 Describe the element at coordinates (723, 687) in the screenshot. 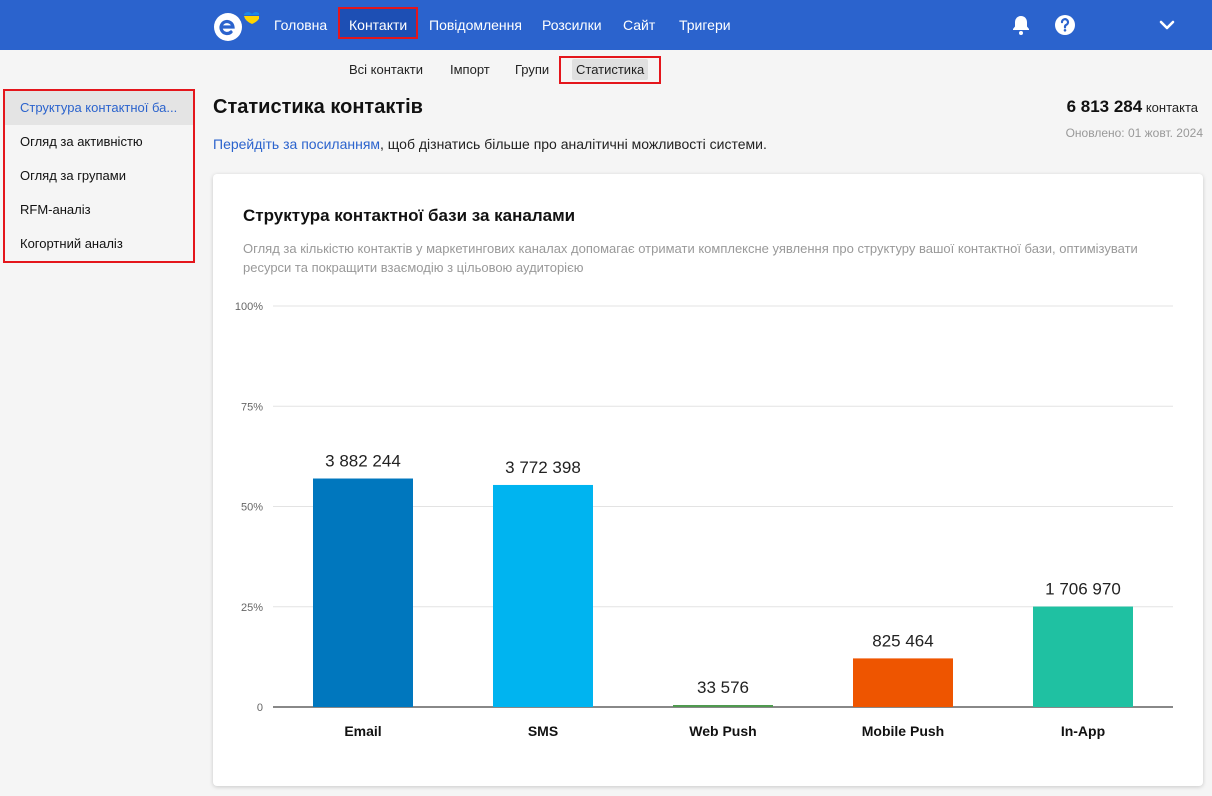

I see `bar-value-label: 33 576` at that location.